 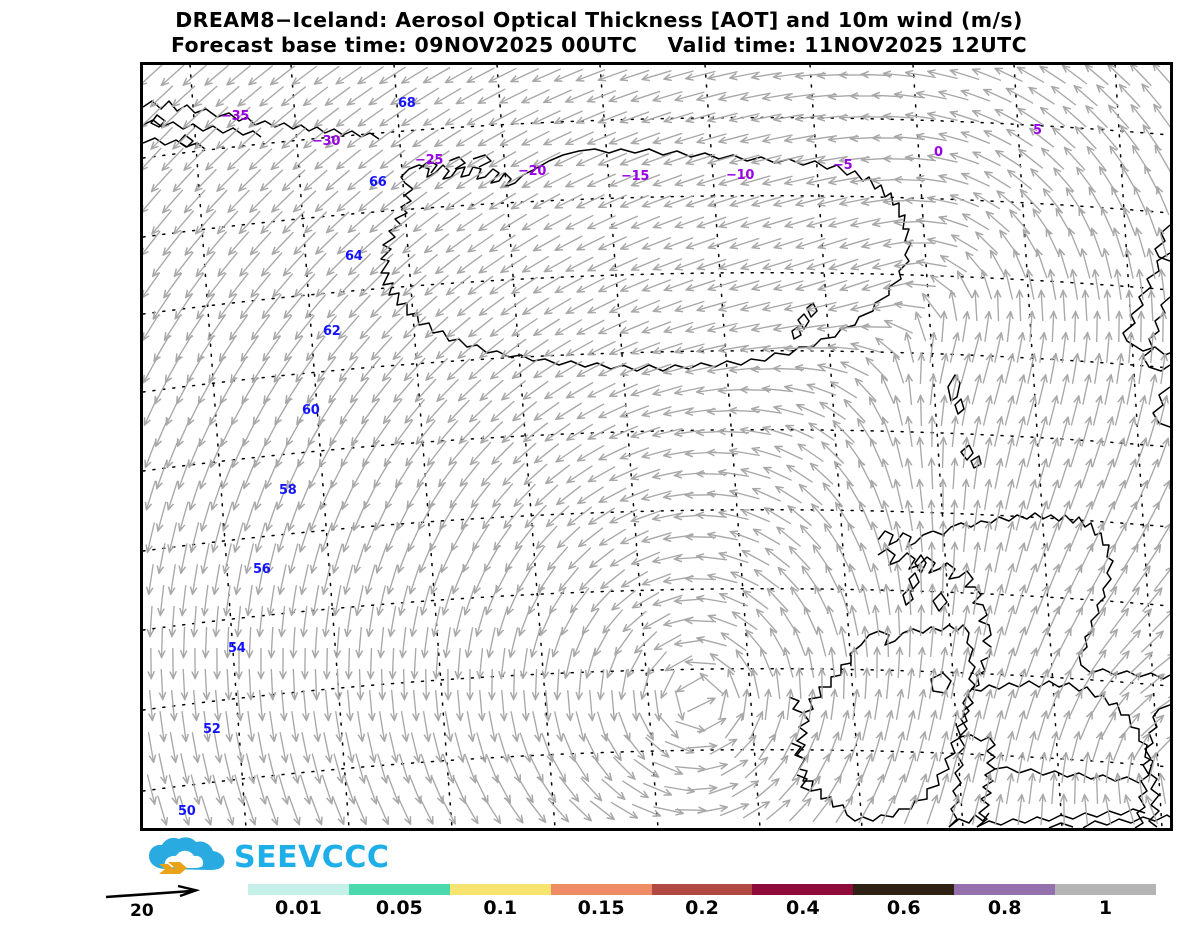 What do you see at coordinates (635, 176) in the screenshot?
I see `lon-label: −15` at bounding box center [635, 176].